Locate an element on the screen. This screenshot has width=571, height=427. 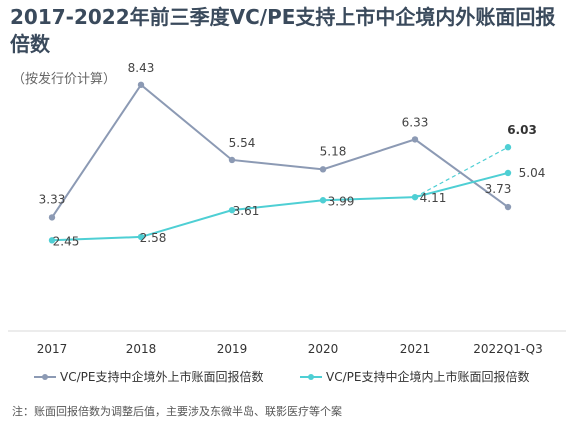
data-label: 3.99 is located at coordinates (341, 201).